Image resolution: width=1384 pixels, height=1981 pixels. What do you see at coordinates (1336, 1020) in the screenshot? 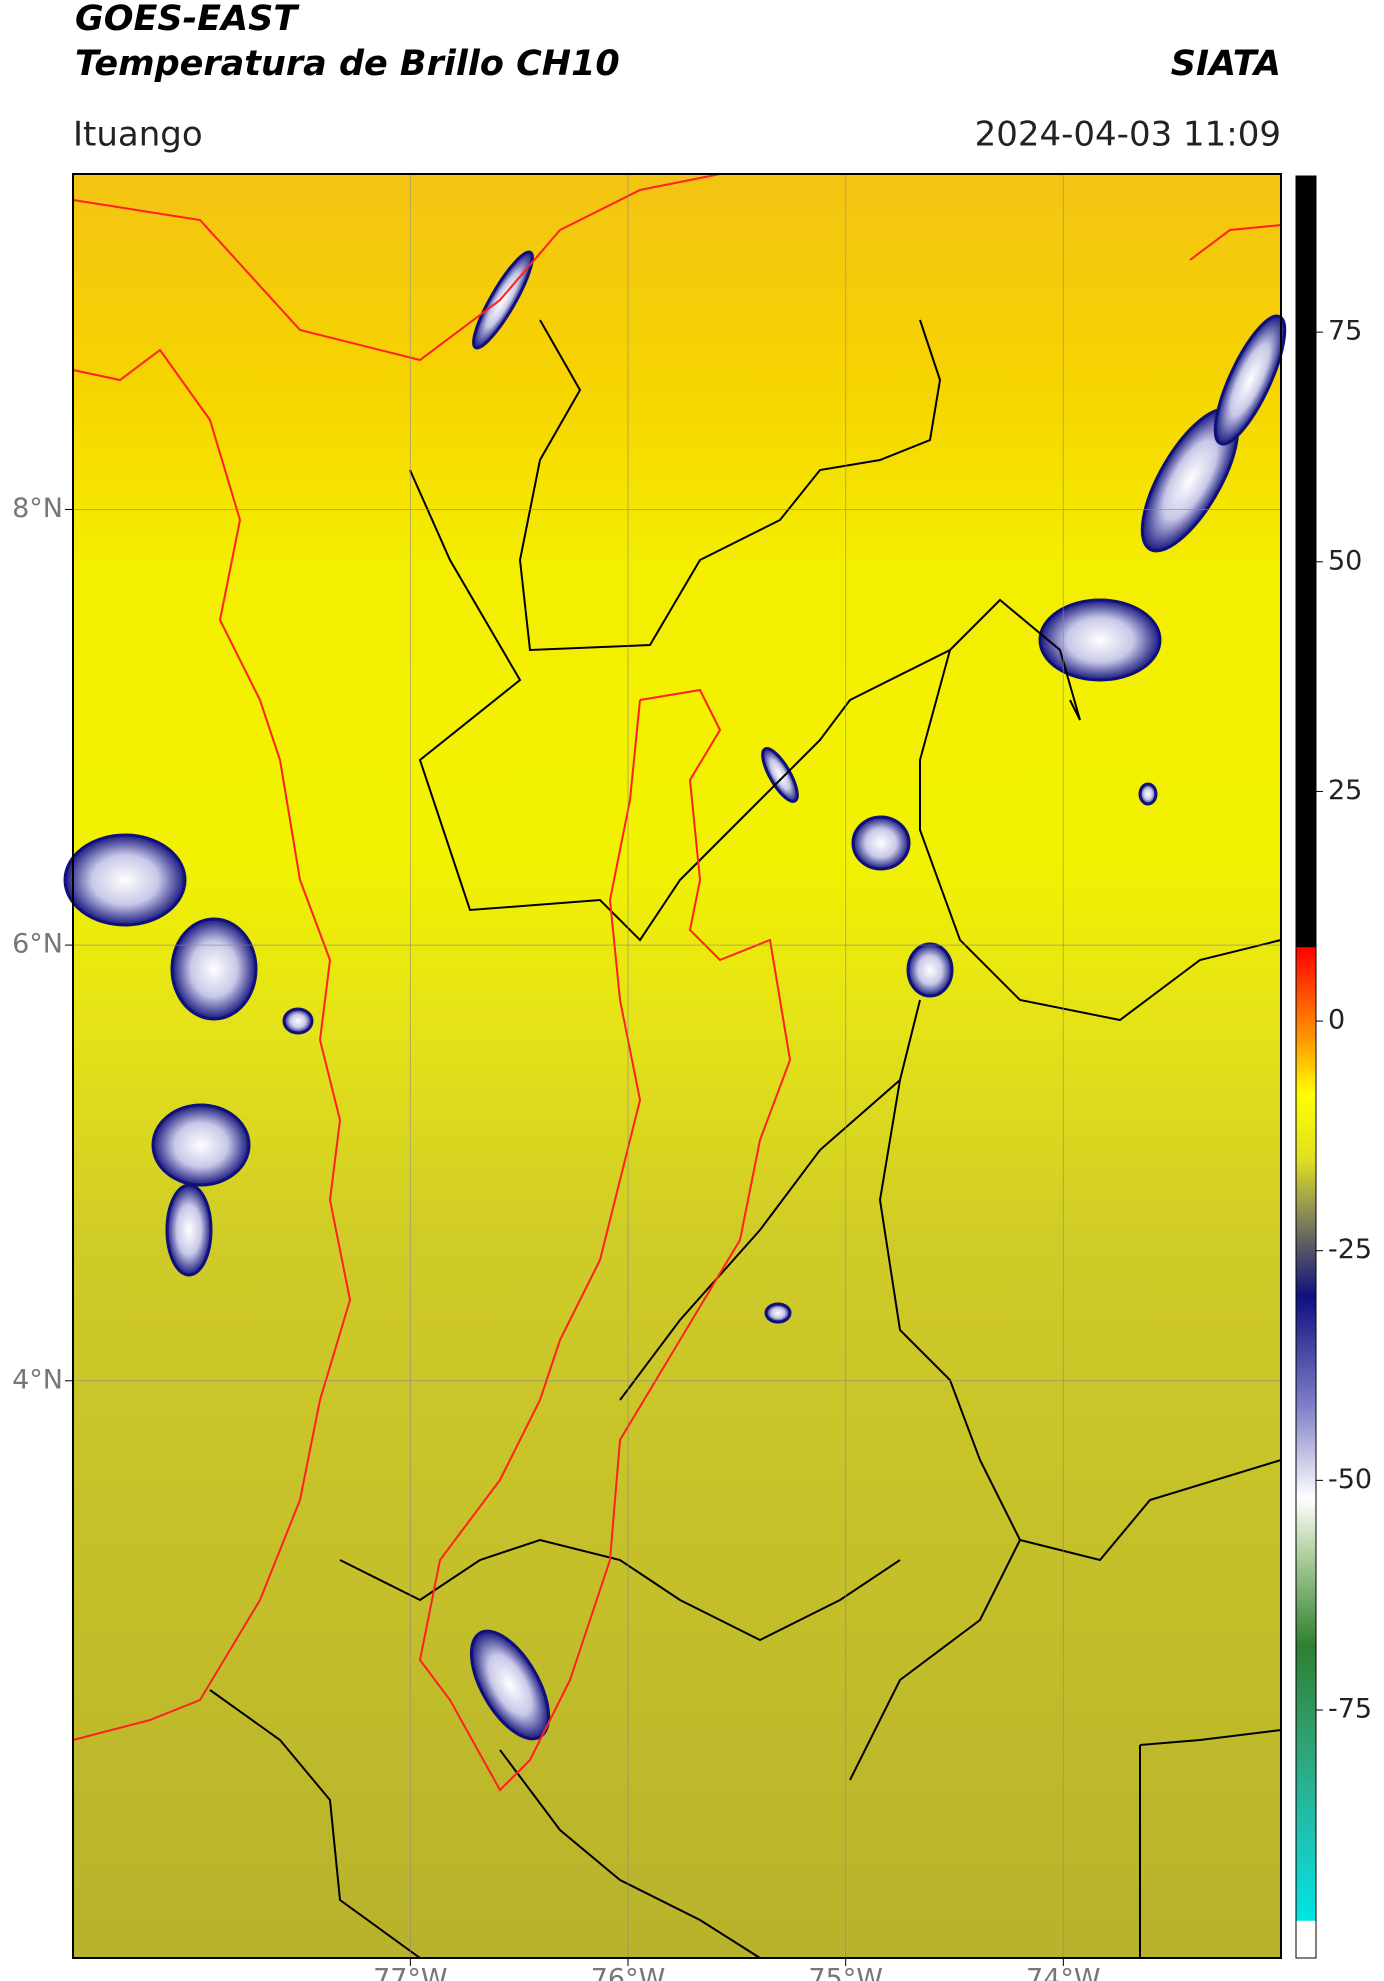
I see `colorbar-tick-label: 0` at bounding box center [1336, 1020].